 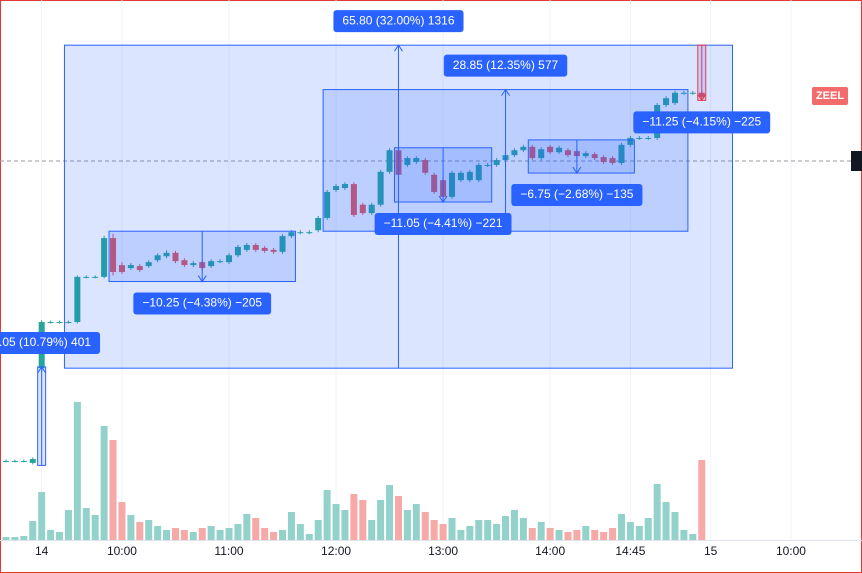 I want to click on measure-label: 0.05 (10.79%) 401, so click(x=45, y=342).